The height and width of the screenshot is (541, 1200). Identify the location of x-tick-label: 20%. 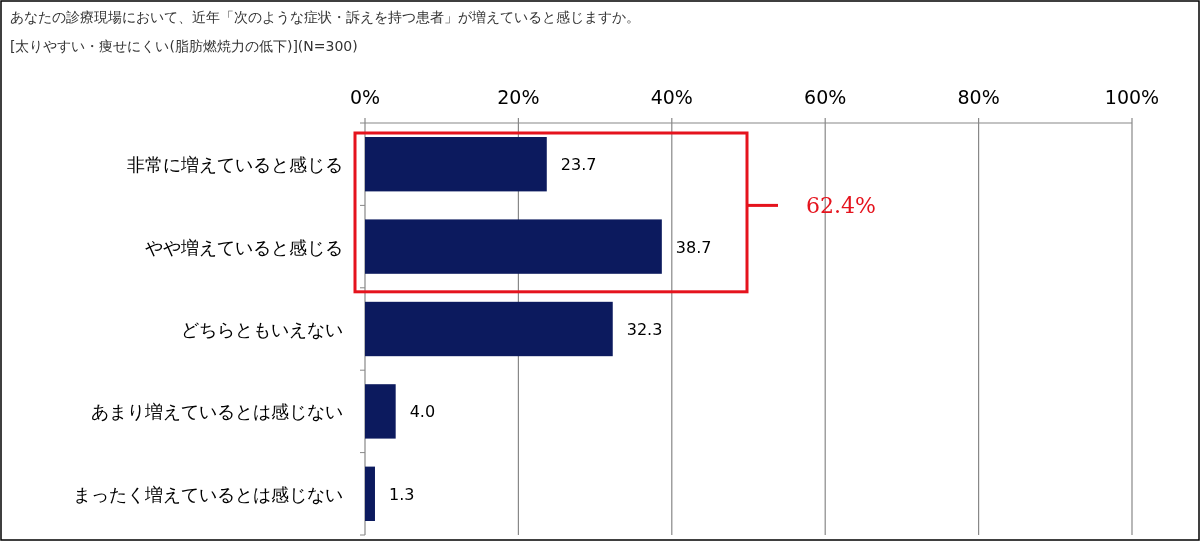
(518, 97).